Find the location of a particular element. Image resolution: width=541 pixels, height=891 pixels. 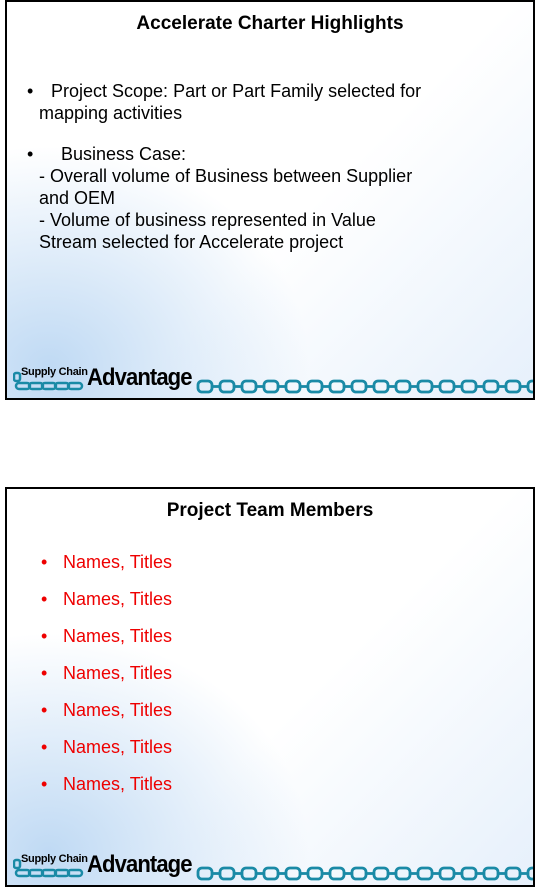

slide-title: Project Team Members is located at coordinates (270, 510).